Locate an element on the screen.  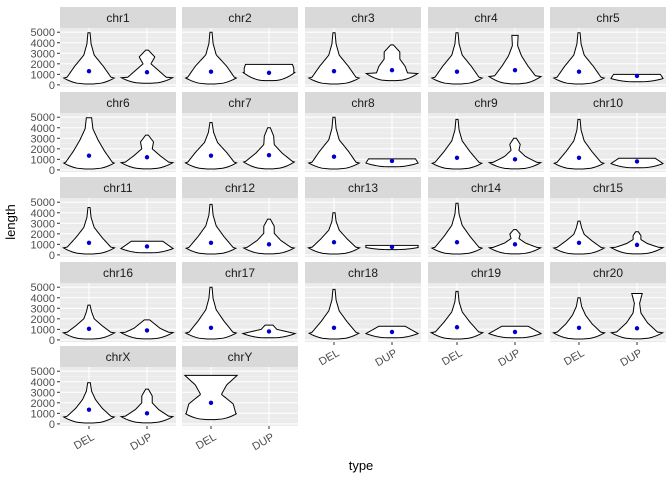
facet-strip-label: chr7 is located at coordinates (240, 103).